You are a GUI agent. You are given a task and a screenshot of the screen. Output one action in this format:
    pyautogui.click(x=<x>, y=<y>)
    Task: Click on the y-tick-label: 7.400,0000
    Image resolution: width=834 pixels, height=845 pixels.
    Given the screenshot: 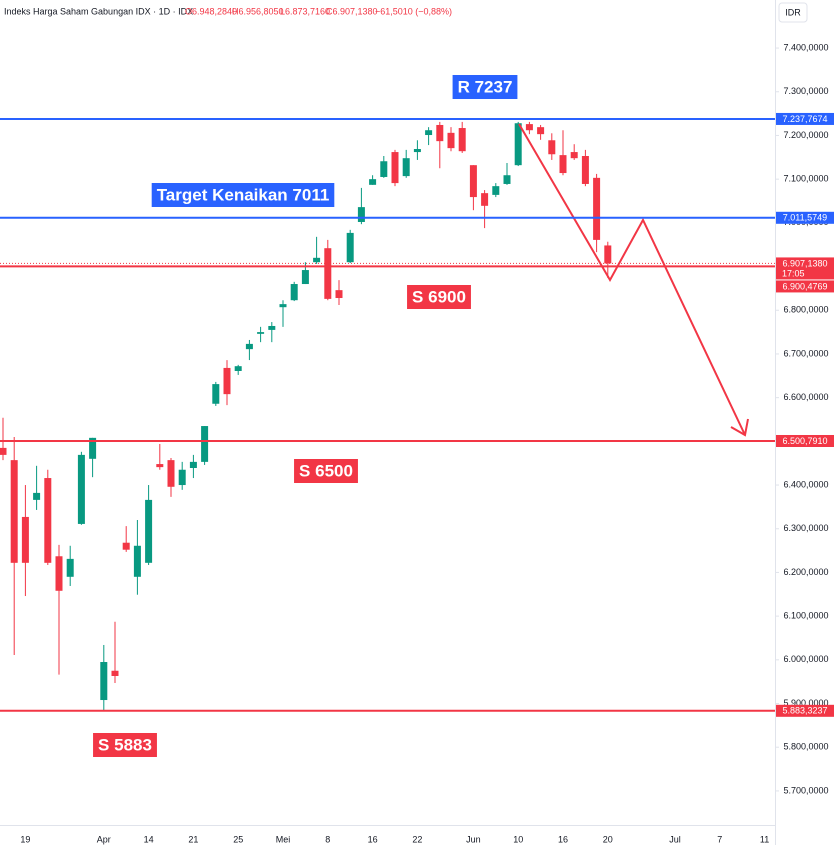 What is the action you would take?
    pyautogui.click(x=805, y=47)
    